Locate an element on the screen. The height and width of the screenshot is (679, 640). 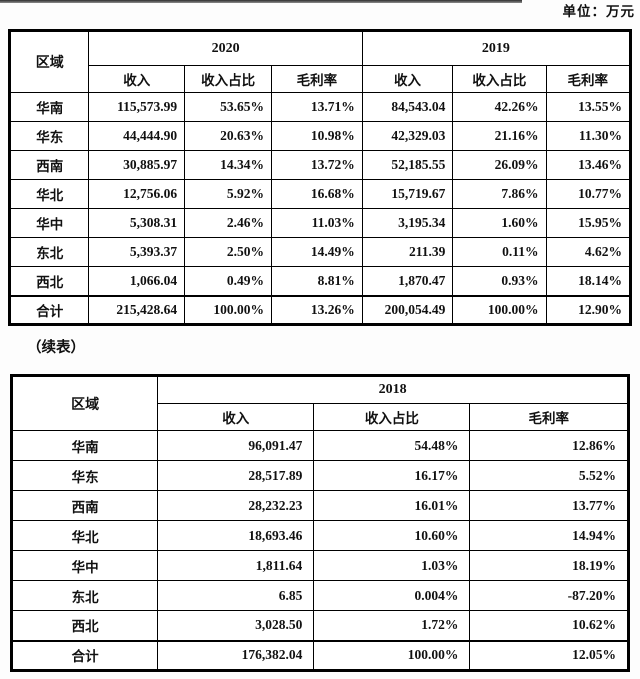
table-row: 东北 6.85 0.004% -87.20% is located at coordinates (319, 595).